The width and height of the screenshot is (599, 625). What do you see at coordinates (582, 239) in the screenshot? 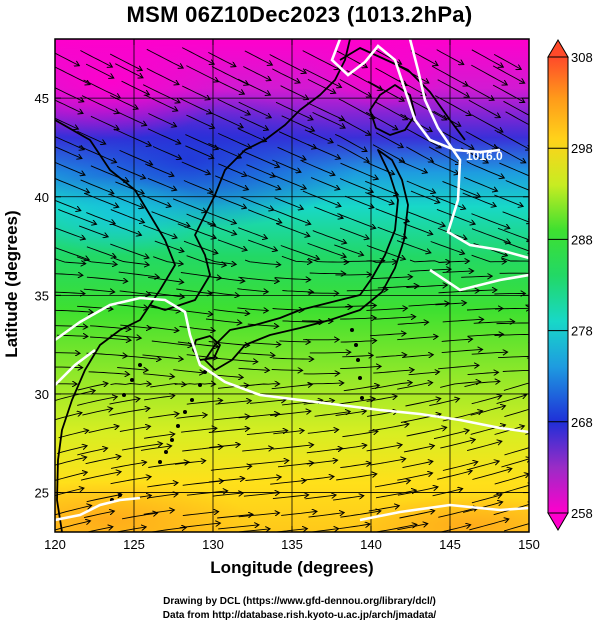
I see `colorbar-label: 288` at bounding box center [582, 239].